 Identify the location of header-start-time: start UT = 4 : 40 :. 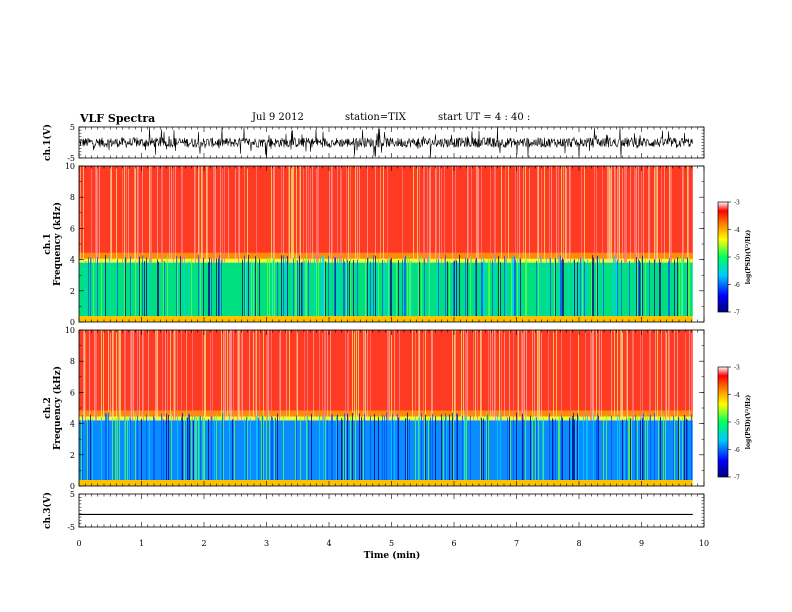
(484, 117).